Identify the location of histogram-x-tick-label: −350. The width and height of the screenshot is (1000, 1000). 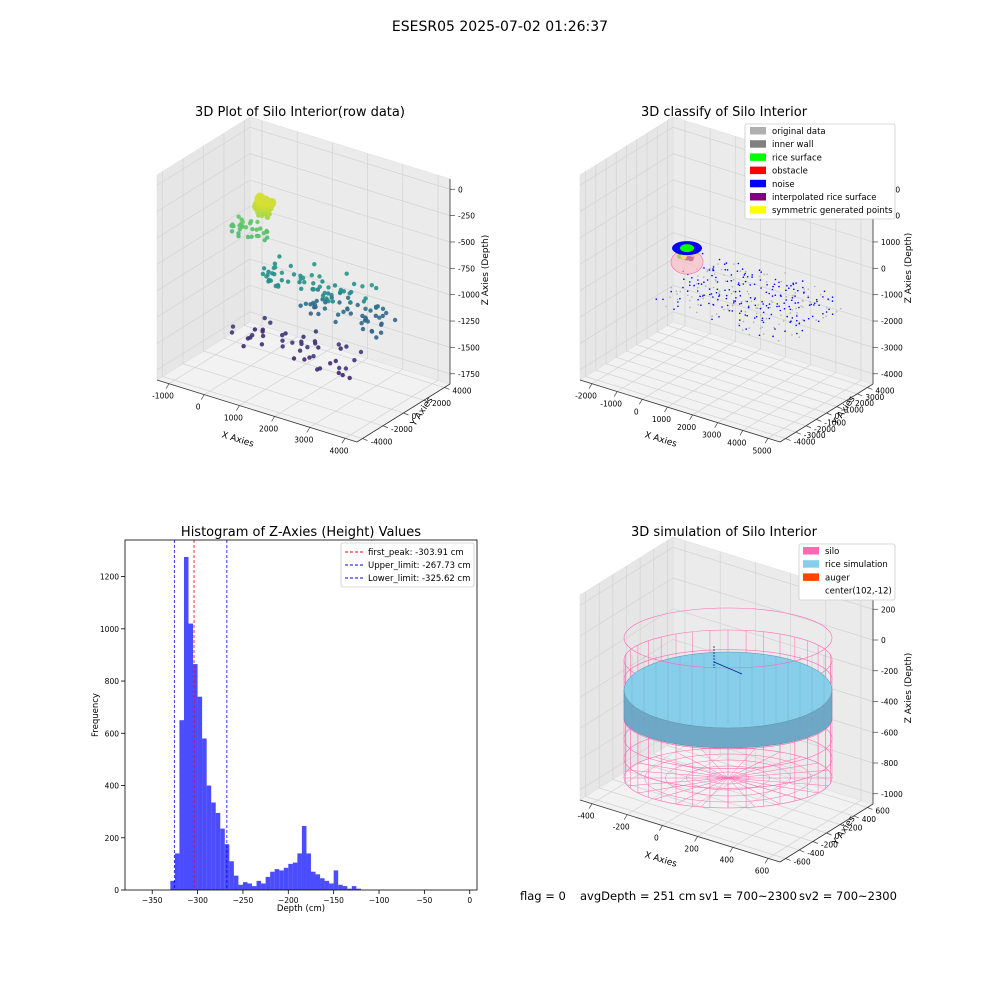
(152, 900).